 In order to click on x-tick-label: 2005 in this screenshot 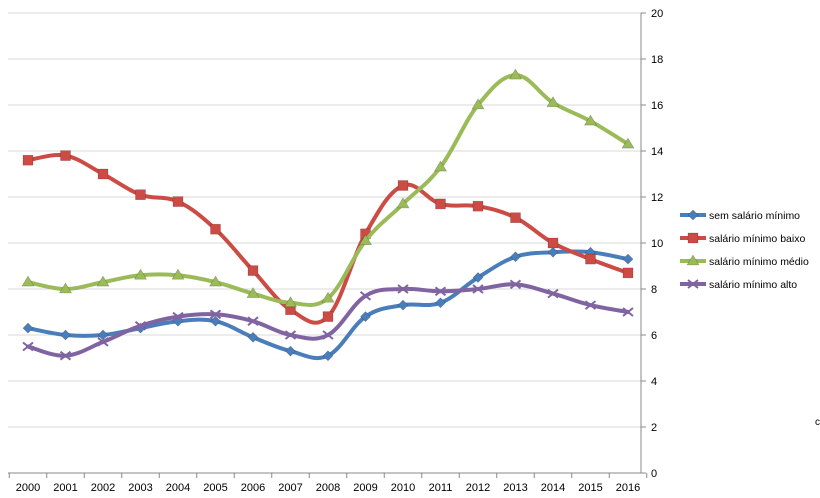, I will do `click(215, 488)`.